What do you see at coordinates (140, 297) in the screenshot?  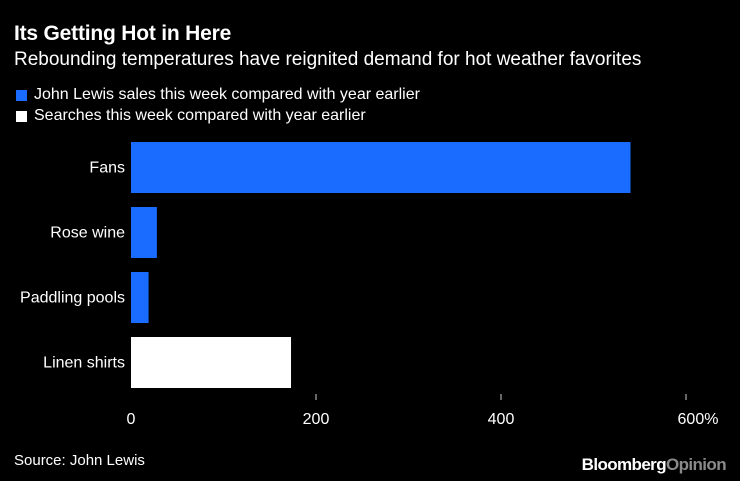 I see `bar-paddling-pools` at bounding box center [140, 297].